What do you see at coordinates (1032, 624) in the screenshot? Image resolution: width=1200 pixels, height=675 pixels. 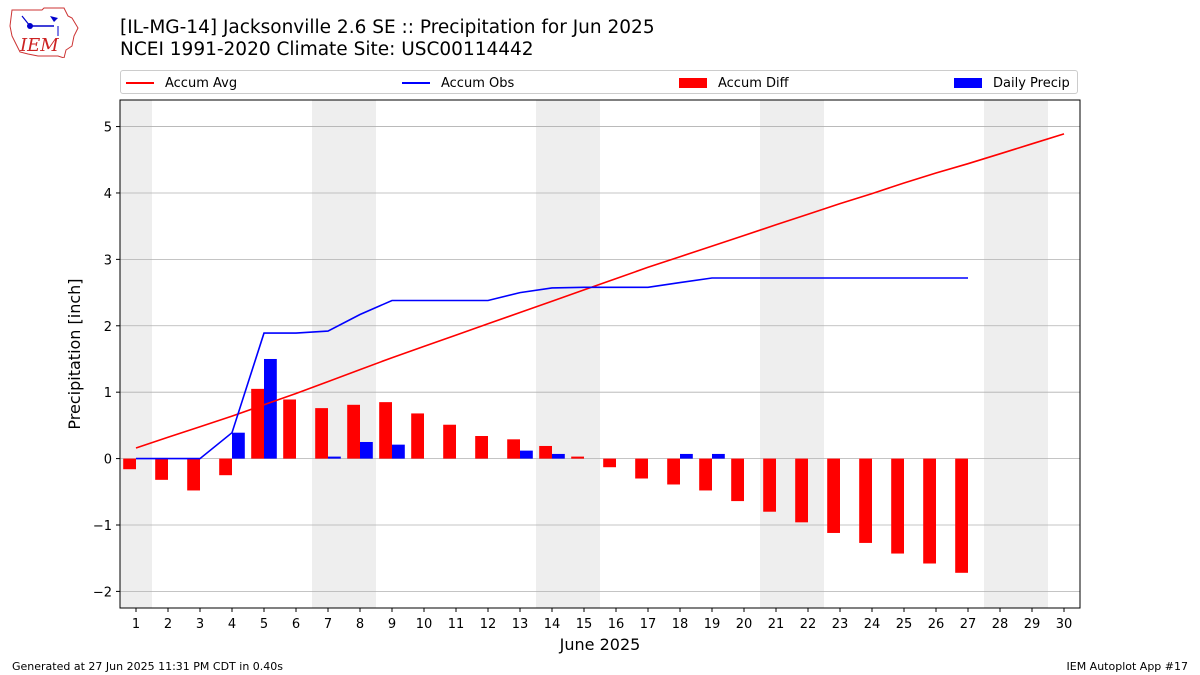 I see `x-tick-label-29: 29` at bounding box center [1032, 624].